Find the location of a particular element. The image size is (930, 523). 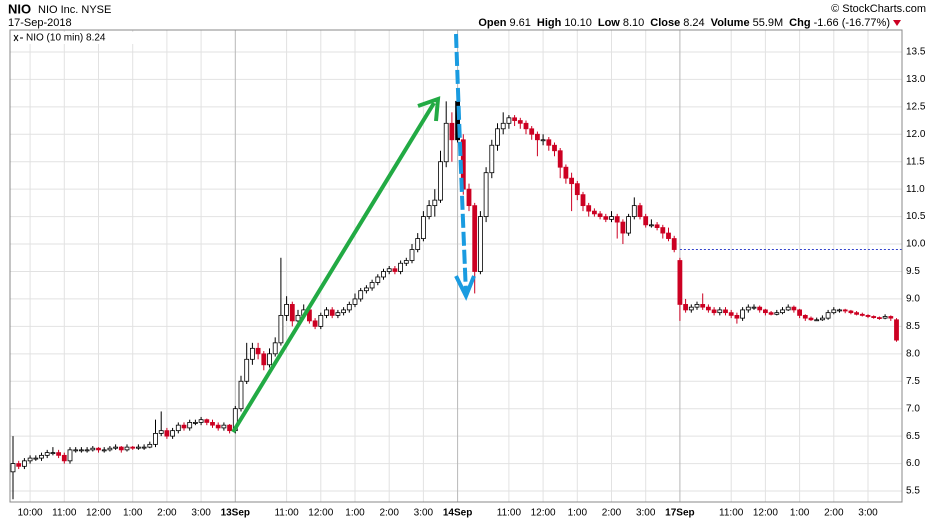

x-tick-label: 3:00 is located at coordinates (201, 513).